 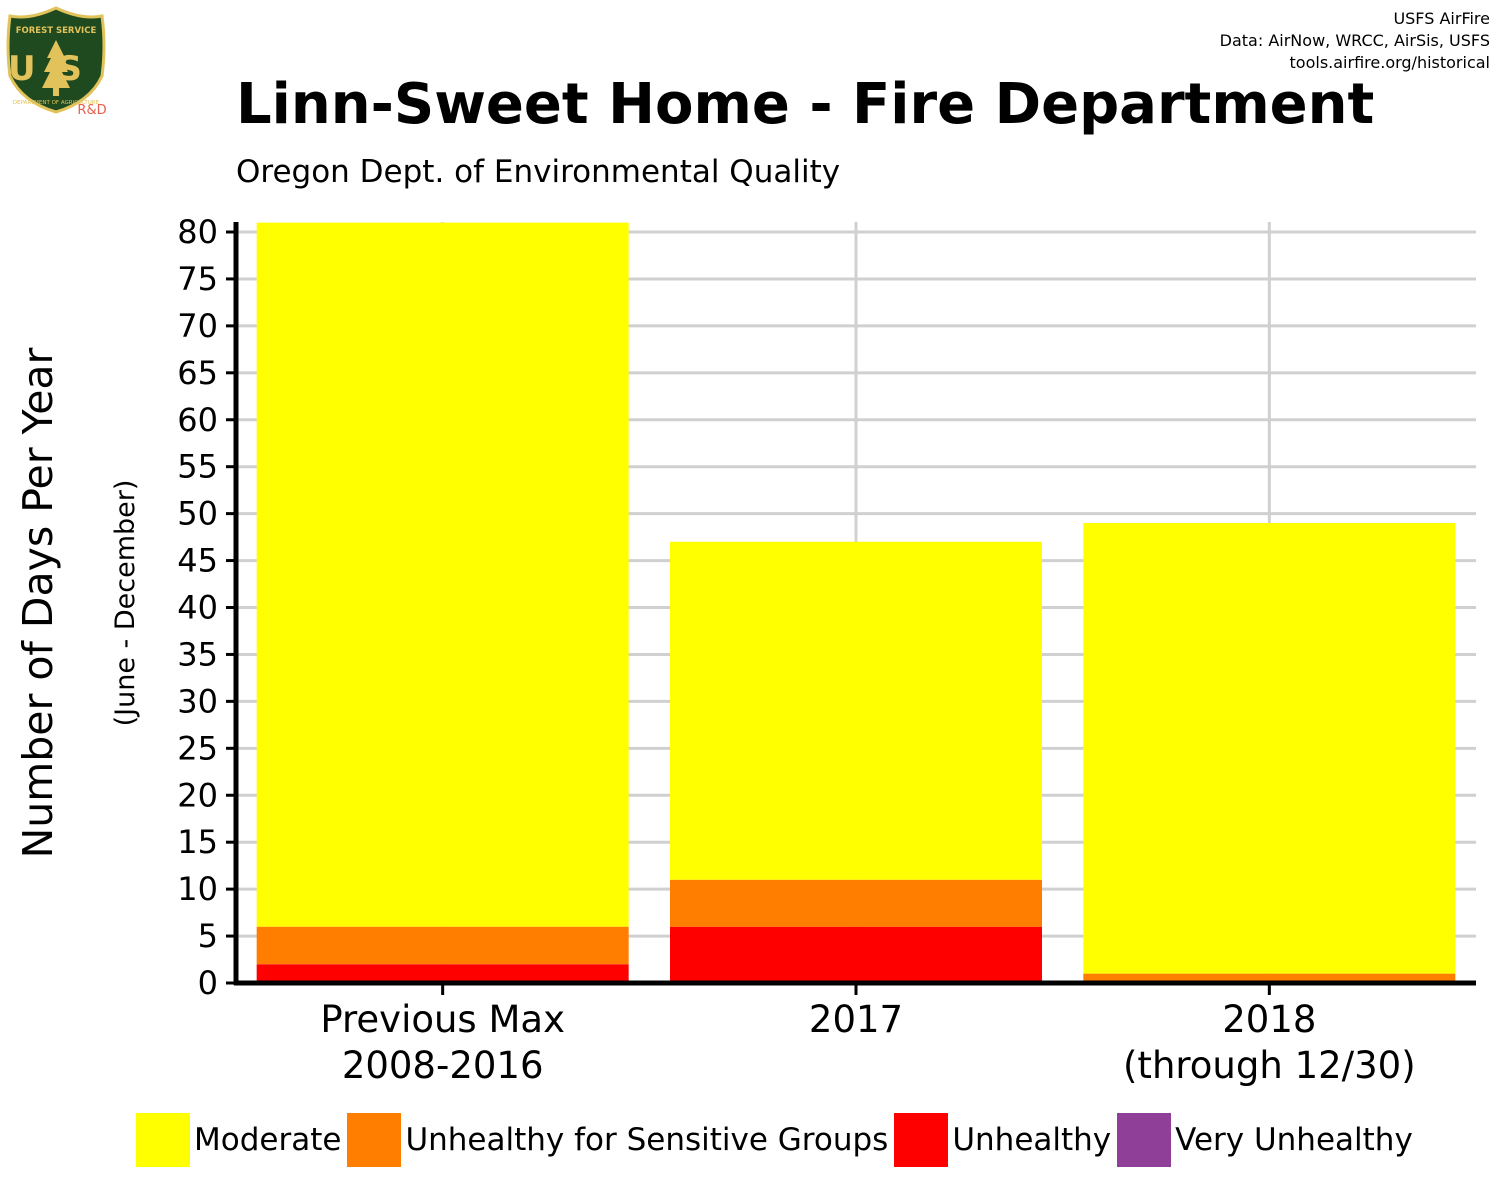 What do you see at coordinates (538, 172) in the screenshot?
I see `chart-subtitle: Oregon Dept. of Environmental Quality` at bounding box center [538, 172].